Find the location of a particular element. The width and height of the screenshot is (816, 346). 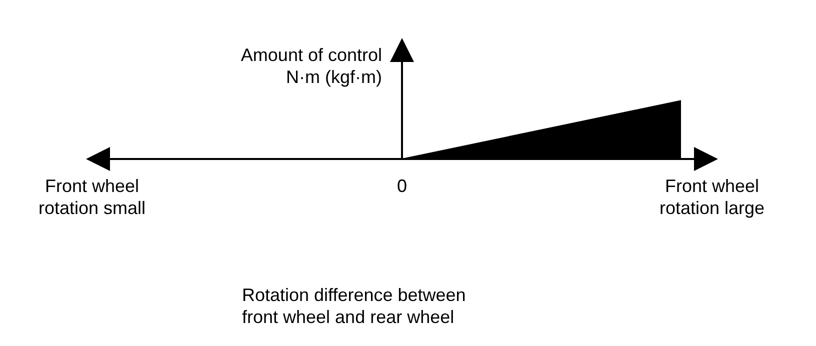

x-tick-label: Front wheel rotation small is located at coordinates (92, 197).